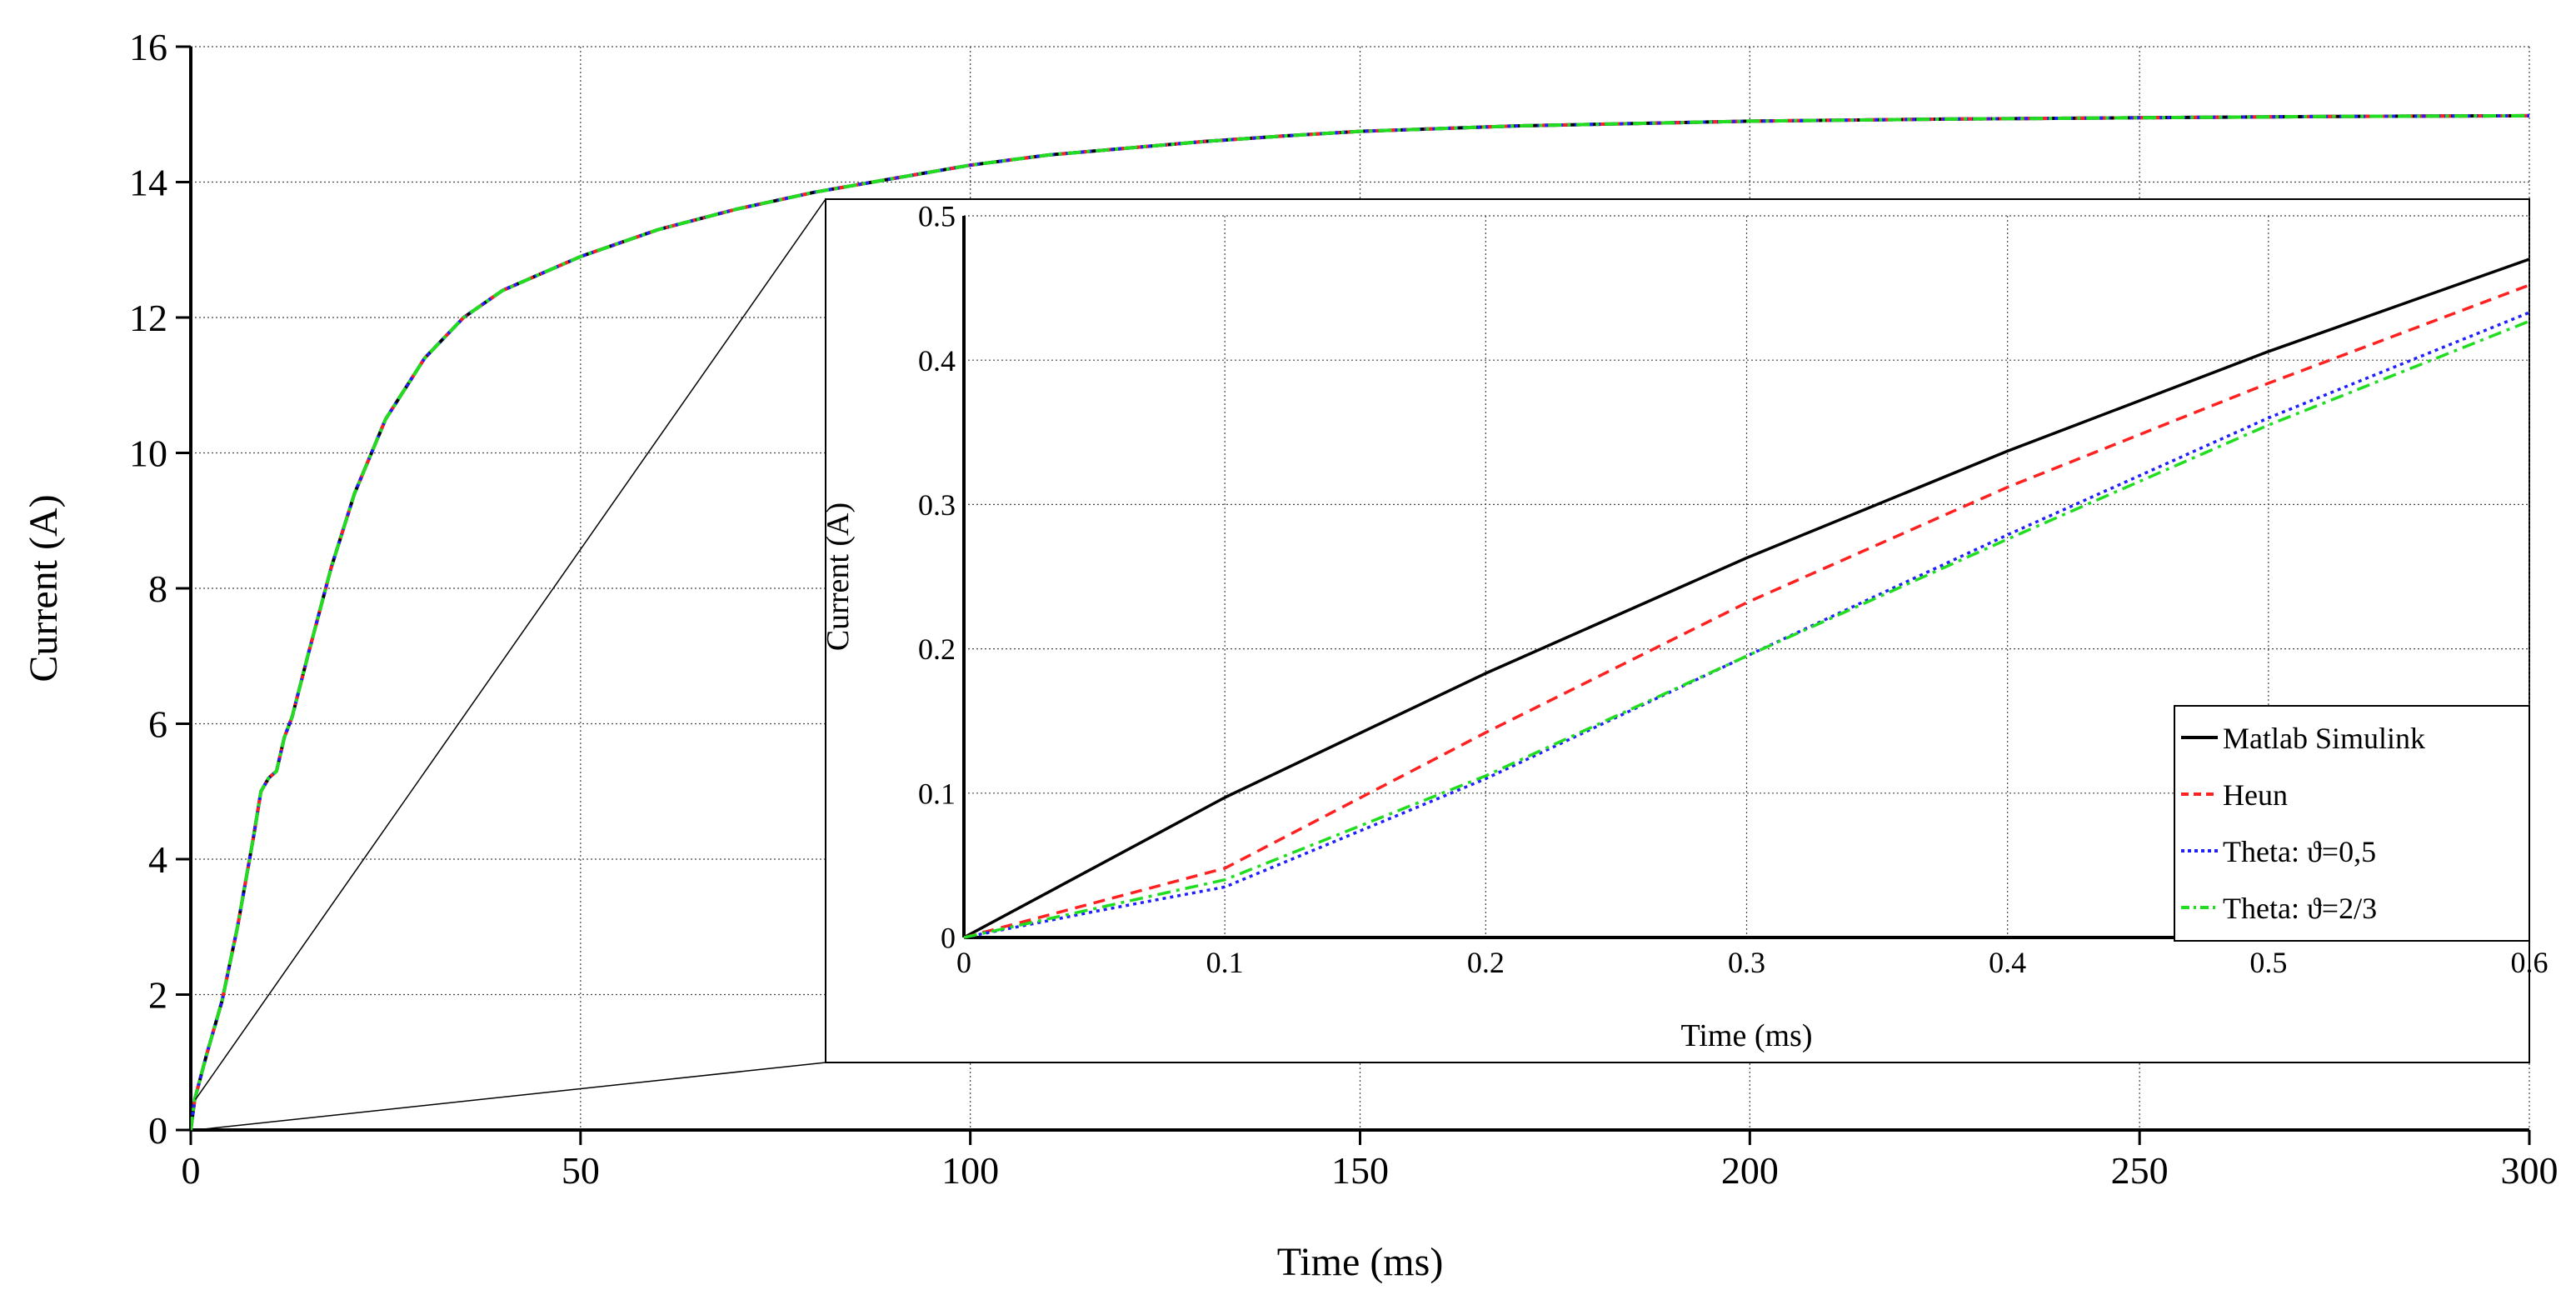 The height and width of the screenshot is (1295, 2576). Describe the element at coordinates (2530, 1170) in the screenshot. I see `main-x-tick-label: 300` at that location.